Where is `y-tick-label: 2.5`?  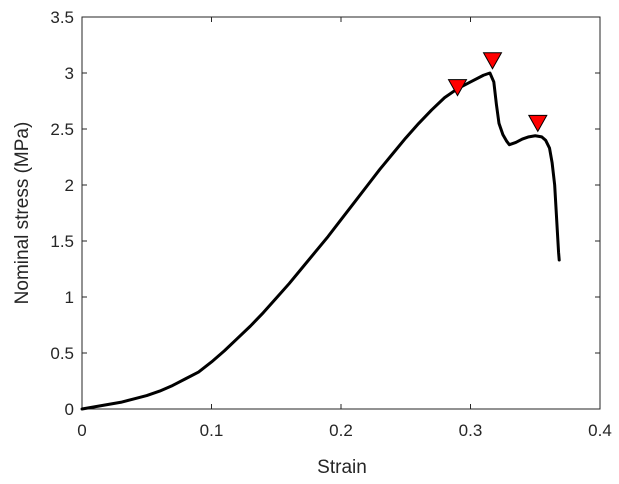 y-tick-label: 2.5 is located at coordinates (62, 129).